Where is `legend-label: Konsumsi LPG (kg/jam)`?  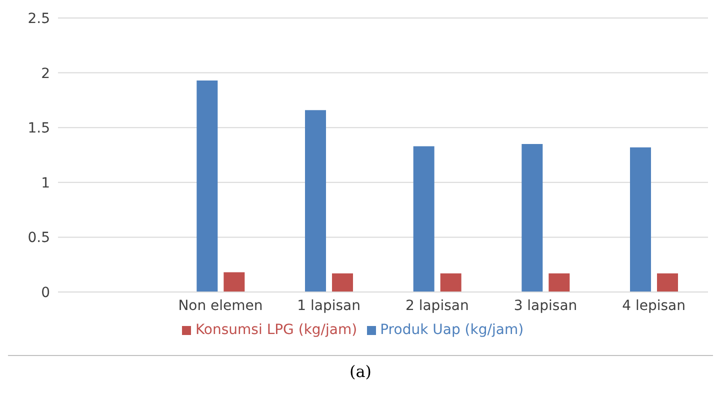
legend-label: Konsumsi LPG (kg/jam) is located at coordinates (276, 330).